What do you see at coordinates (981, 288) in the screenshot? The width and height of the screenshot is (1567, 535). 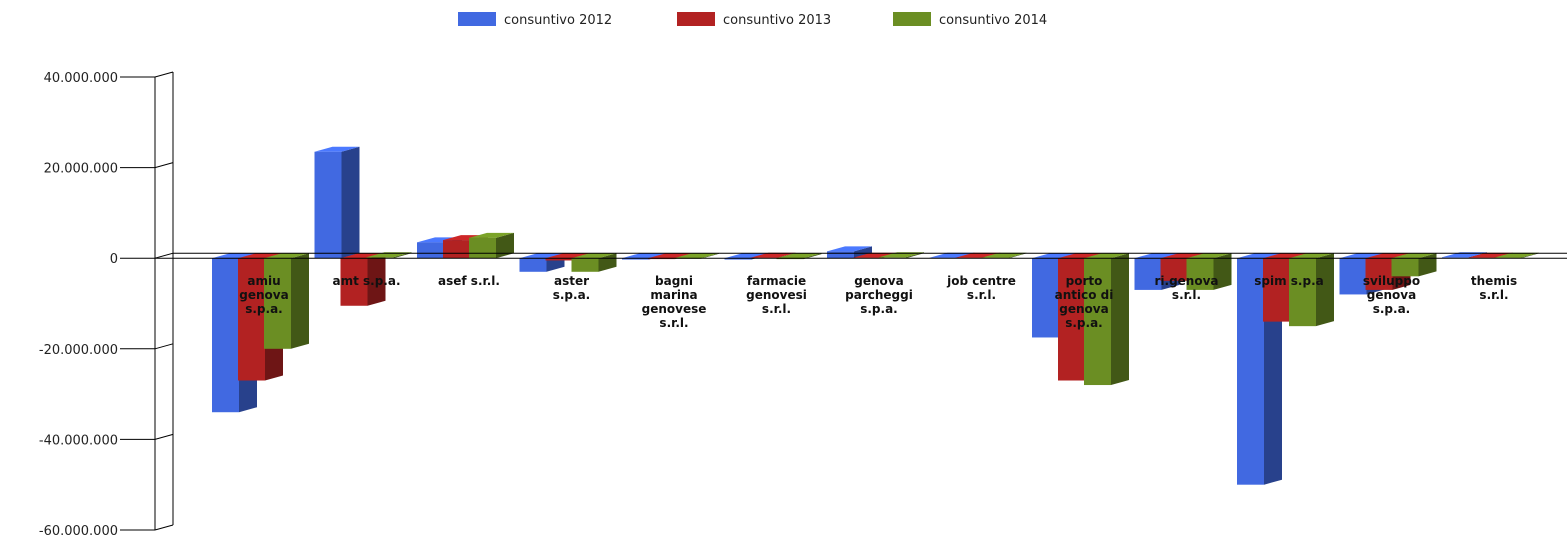 I see `category-label: job centre s.r.l.` at bounding box center [981, 288].